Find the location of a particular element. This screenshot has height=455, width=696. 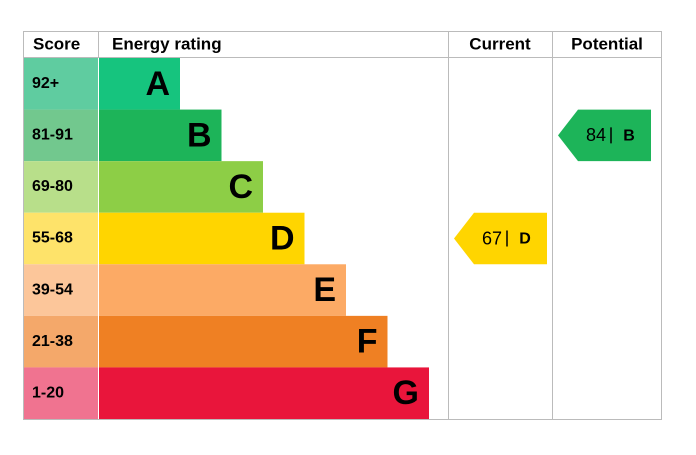

potential-value: 84 is located at coordinates (596, 135).